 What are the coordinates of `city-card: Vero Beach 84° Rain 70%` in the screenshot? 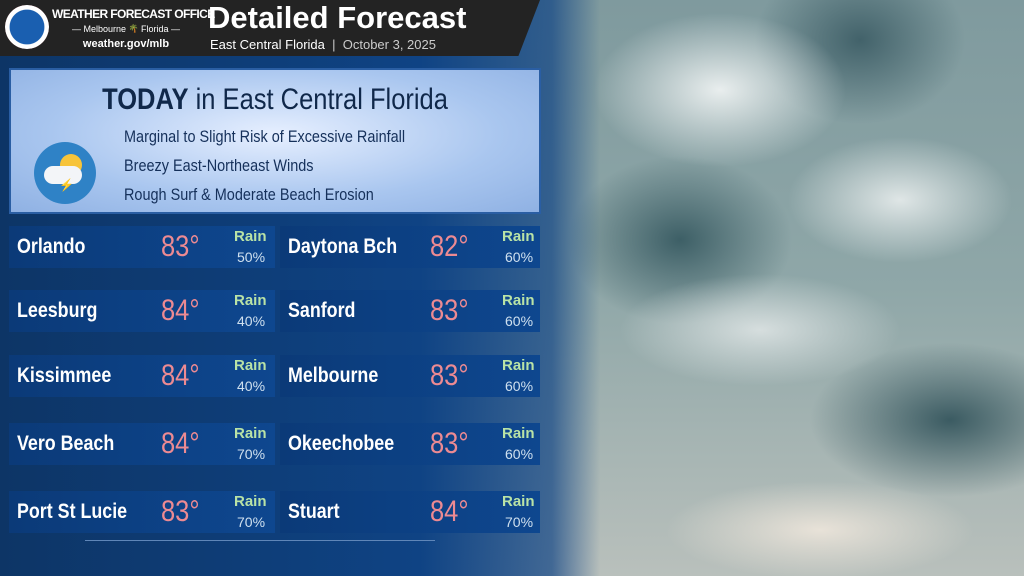 It's located at (142, 444).